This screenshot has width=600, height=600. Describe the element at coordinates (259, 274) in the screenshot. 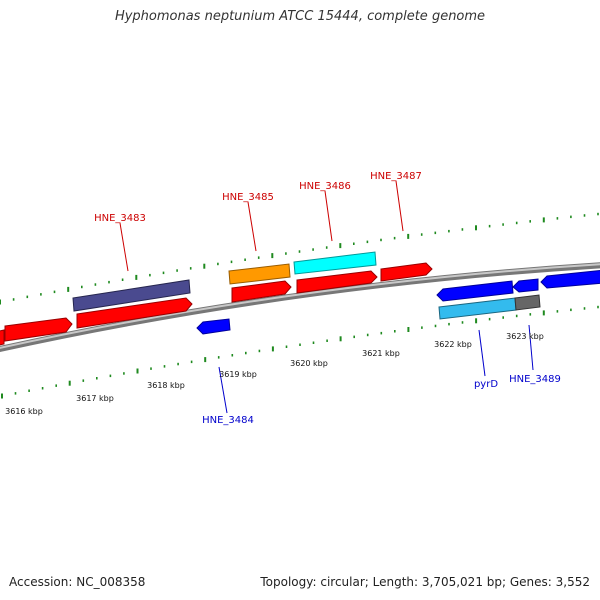

I see `gene-hne3485-orange` at that location.